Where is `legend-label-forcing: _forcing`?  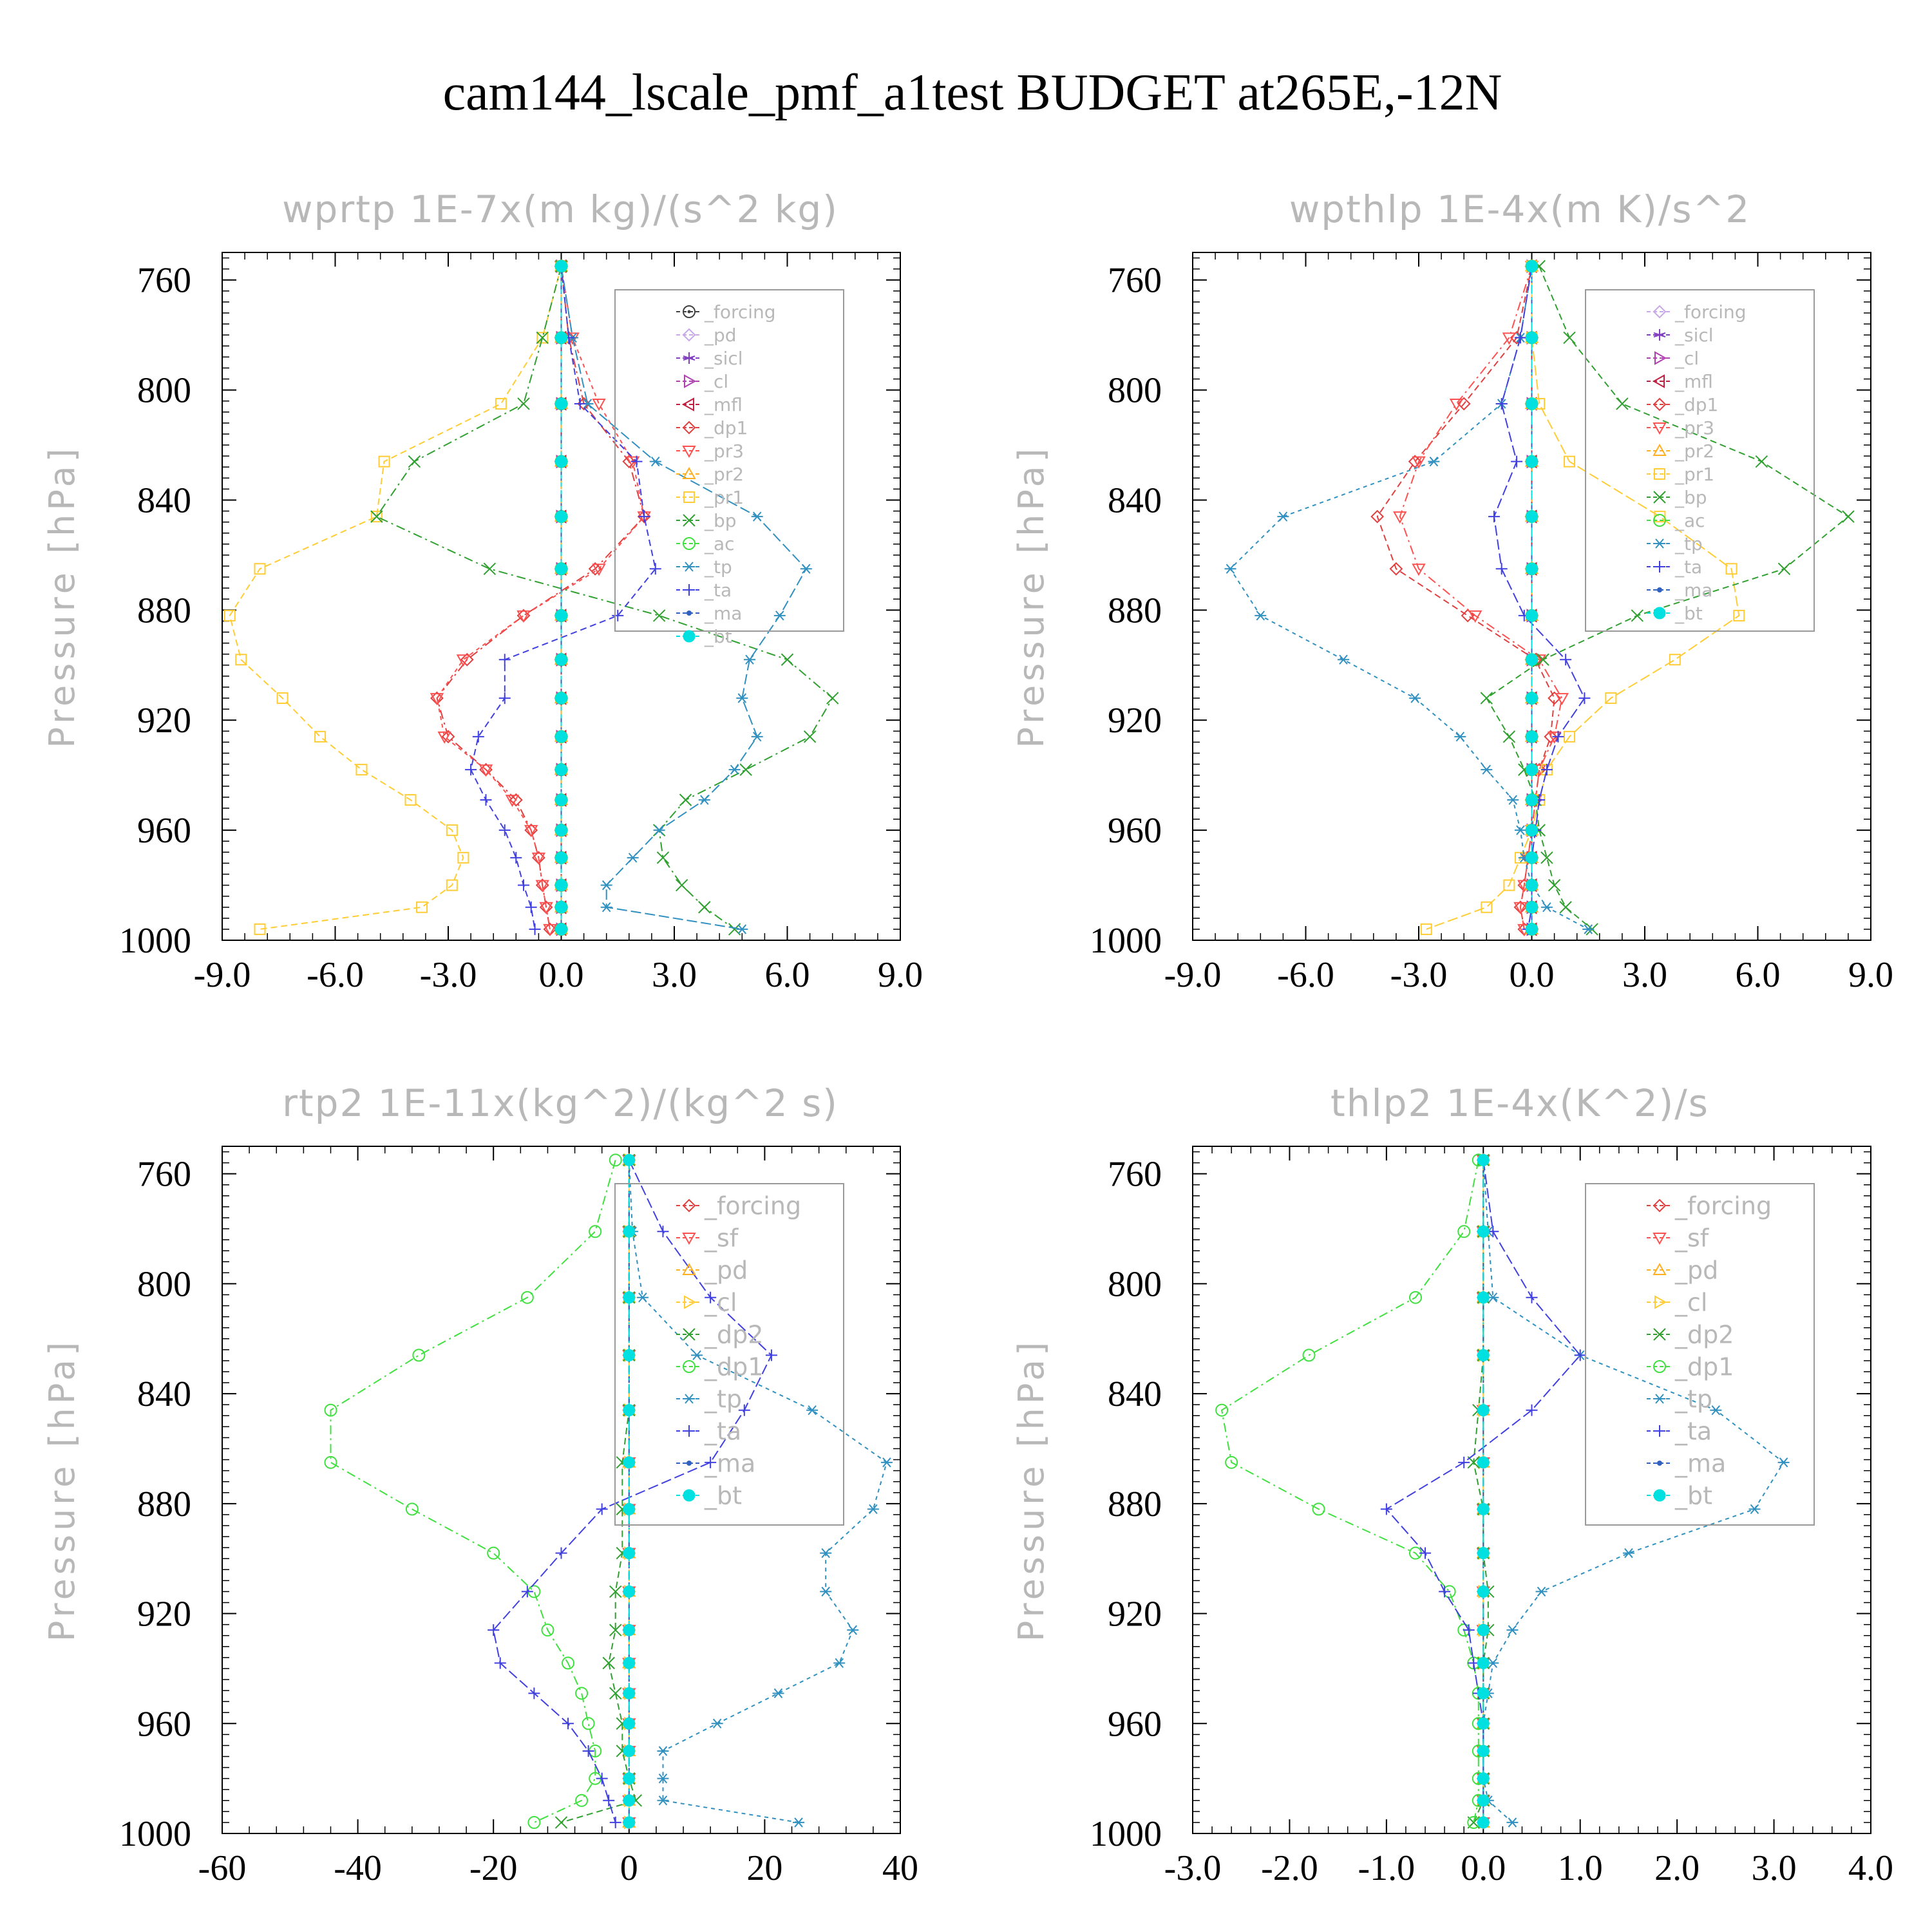 legend-label-forcing: _forcing is located at coordinates (752, 1205).